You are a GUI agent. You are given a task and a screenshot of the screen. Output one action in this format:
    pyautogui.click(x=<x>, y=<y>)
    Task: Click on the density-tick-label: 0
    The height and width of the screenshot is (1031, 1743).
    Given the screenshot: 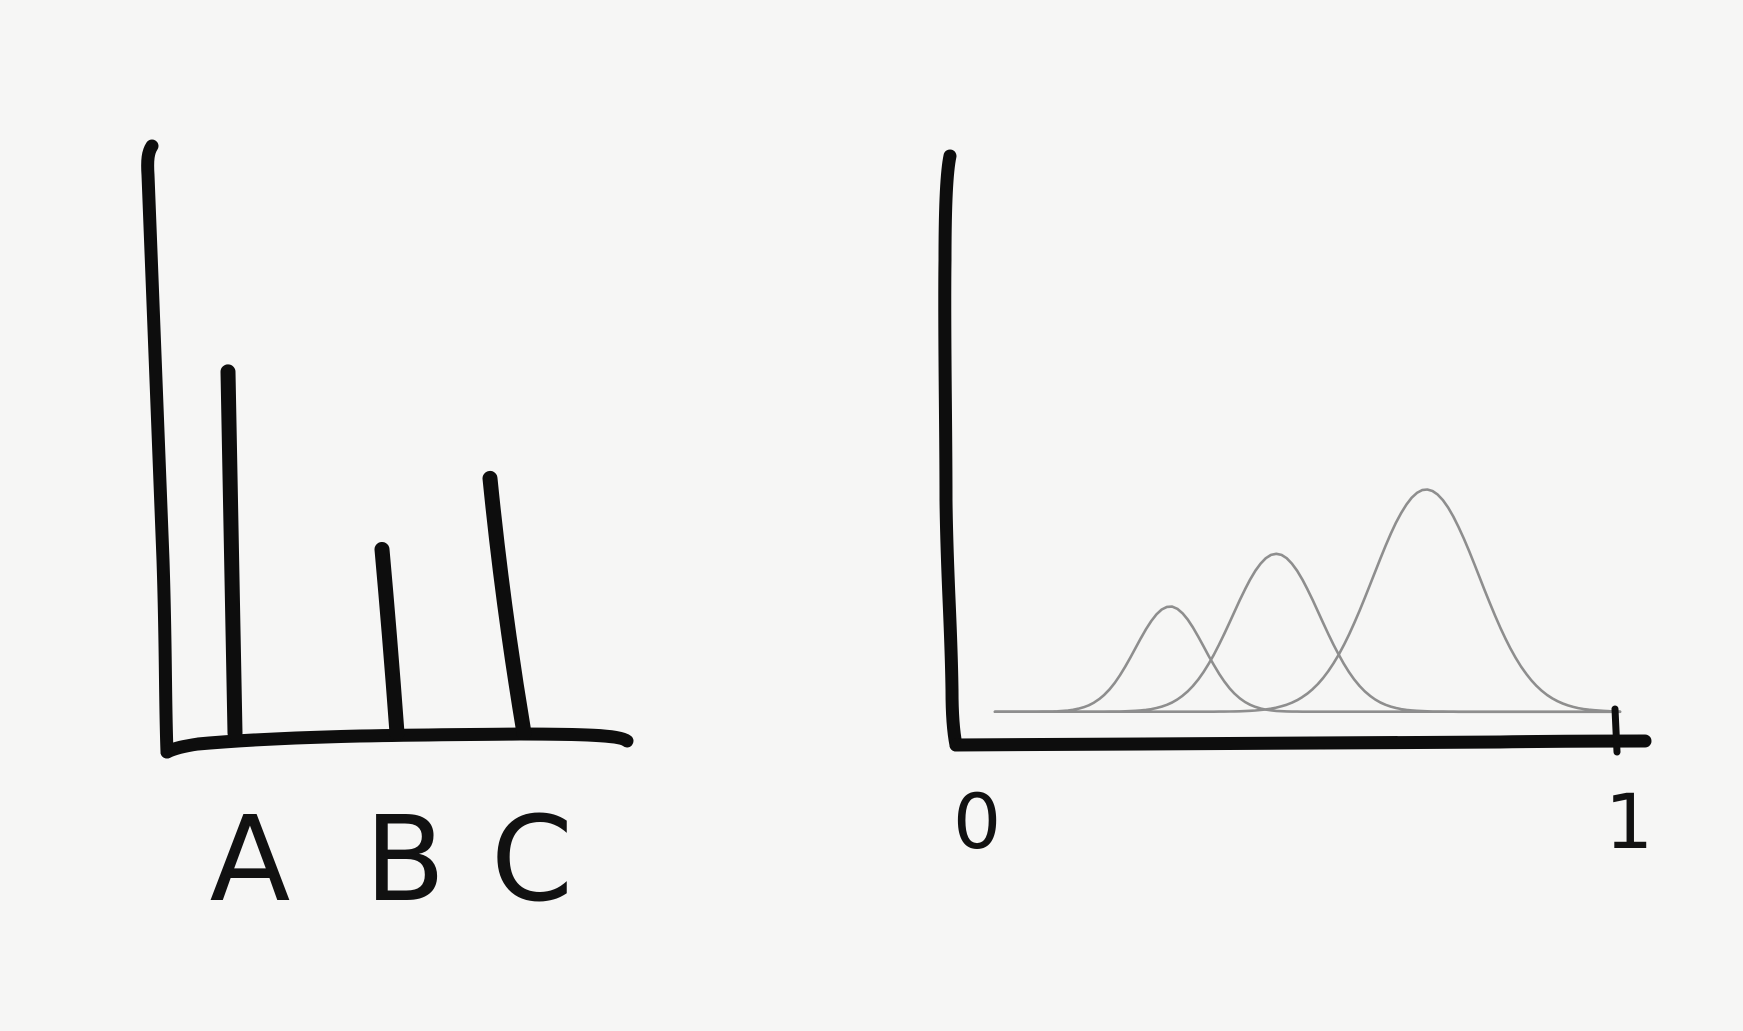 What is the action you would take?
    pyautogui.click(x=977, y=821)
    